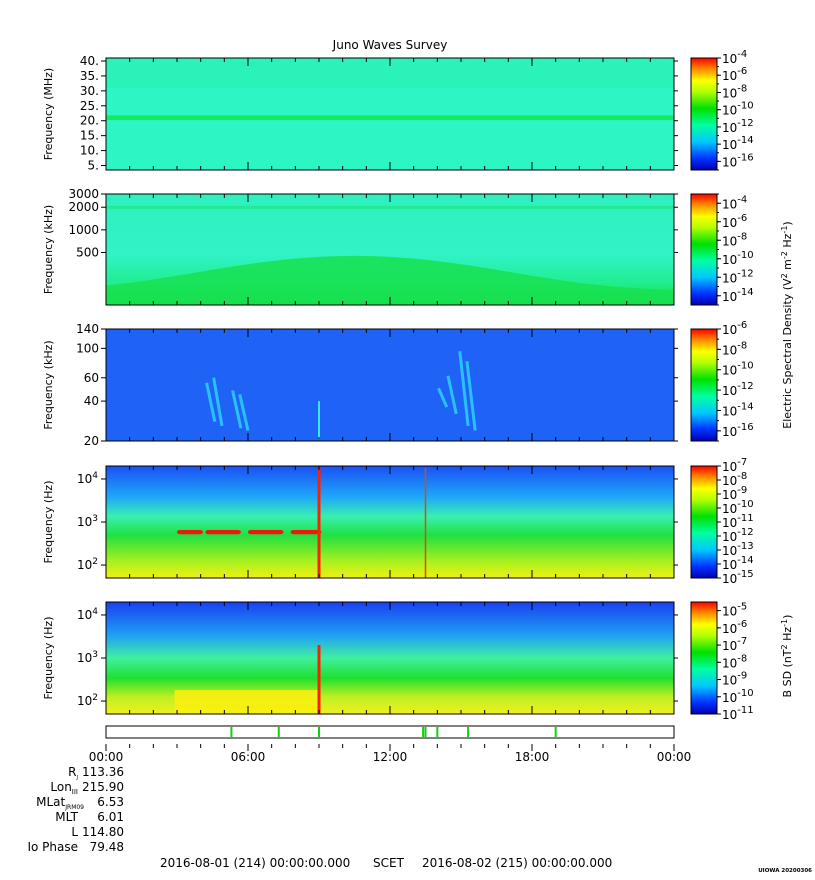 This screenshot has width=815, height=880. What do you see at coordinates (390, 118) in the screenshot?
I see `spectrogram-20mhz-band` at bounding box center [390, 118].